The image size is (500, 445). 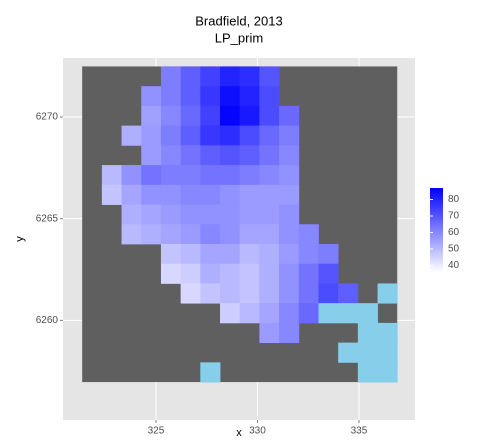 I want to click on x-tick-label: 335, so click(x=359, y=431).